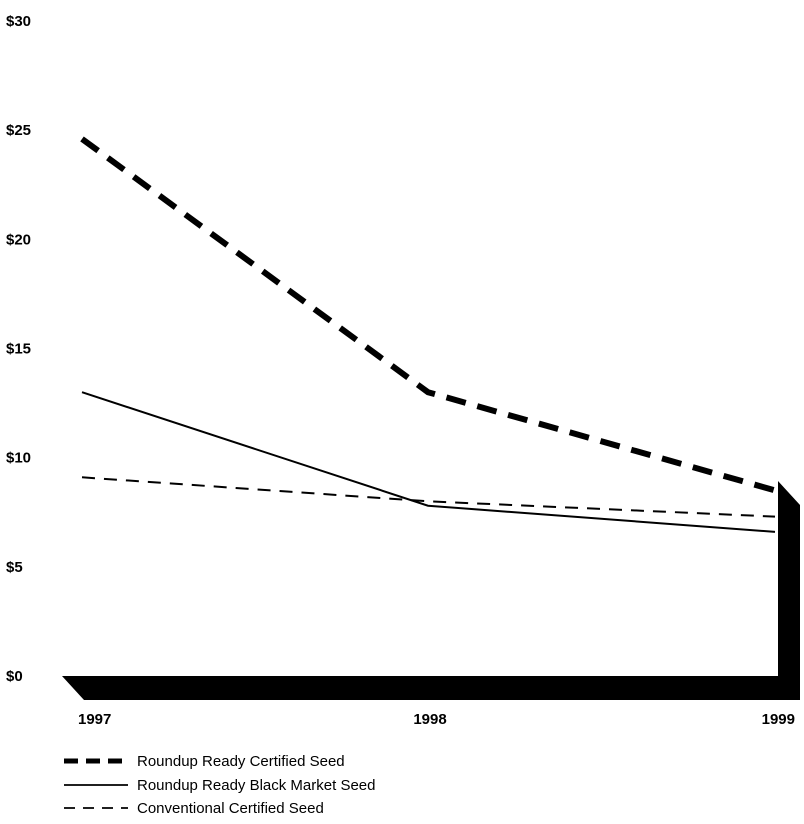 This screenshot has width=804, height=824. I want to click on y-tick-label: $0, so click(14, 676).